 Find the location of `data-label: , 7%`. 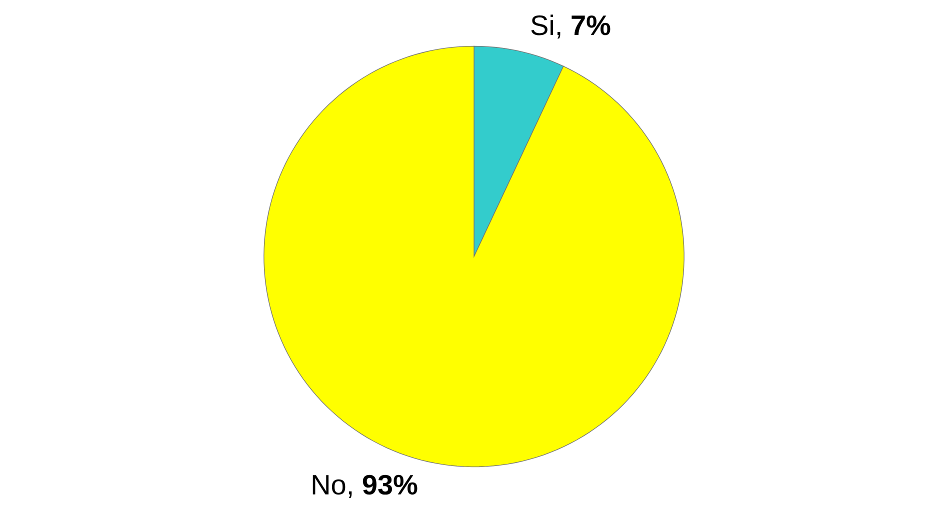

data-label: , 7% is located at coordinates (583, 27).